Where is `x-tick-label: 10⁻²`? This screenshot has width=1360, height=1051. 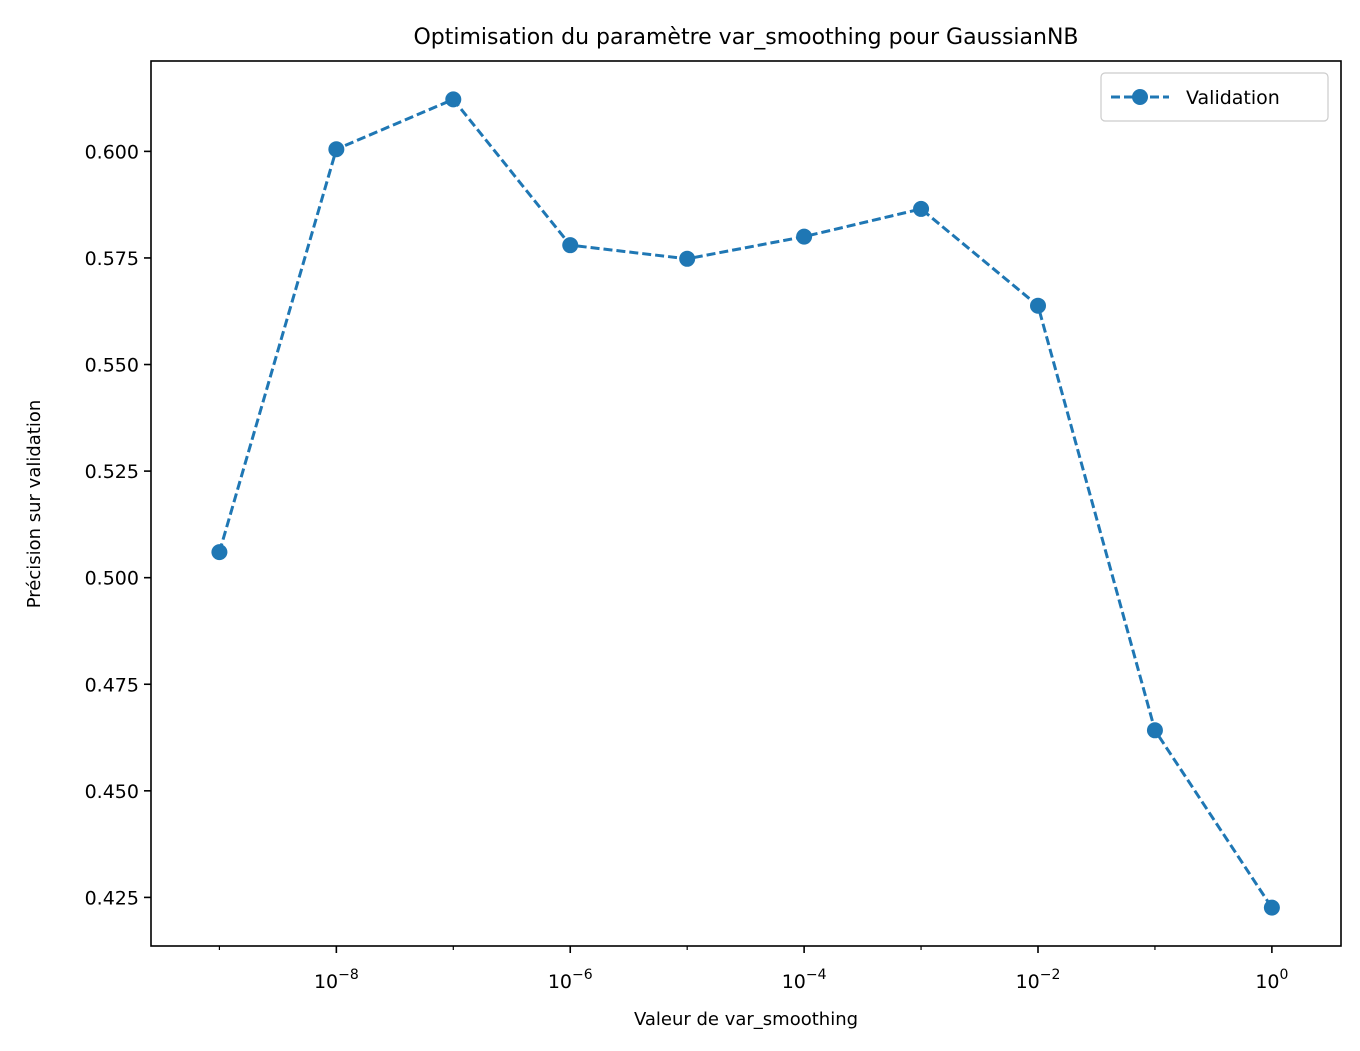
x-tick-label: 10⁻² is located at coordinates (1038, 980).